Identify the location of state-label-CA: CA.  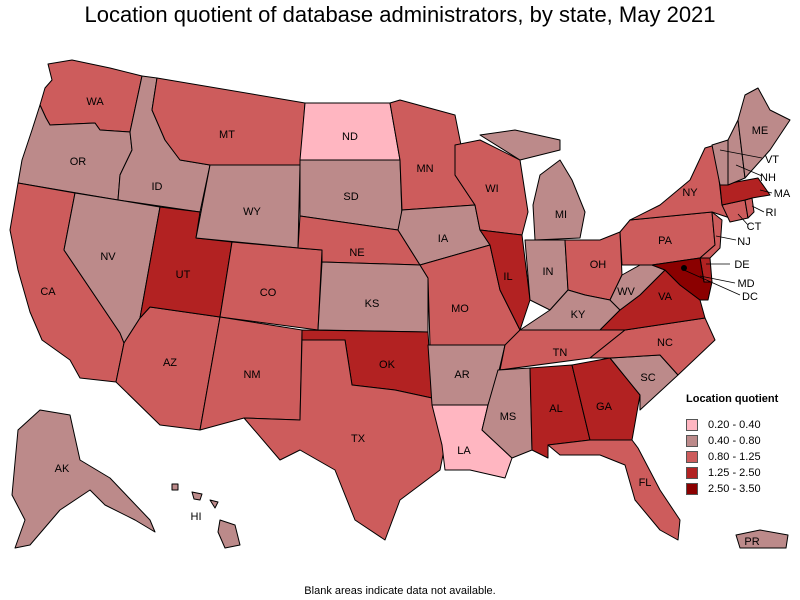
(48, 292).